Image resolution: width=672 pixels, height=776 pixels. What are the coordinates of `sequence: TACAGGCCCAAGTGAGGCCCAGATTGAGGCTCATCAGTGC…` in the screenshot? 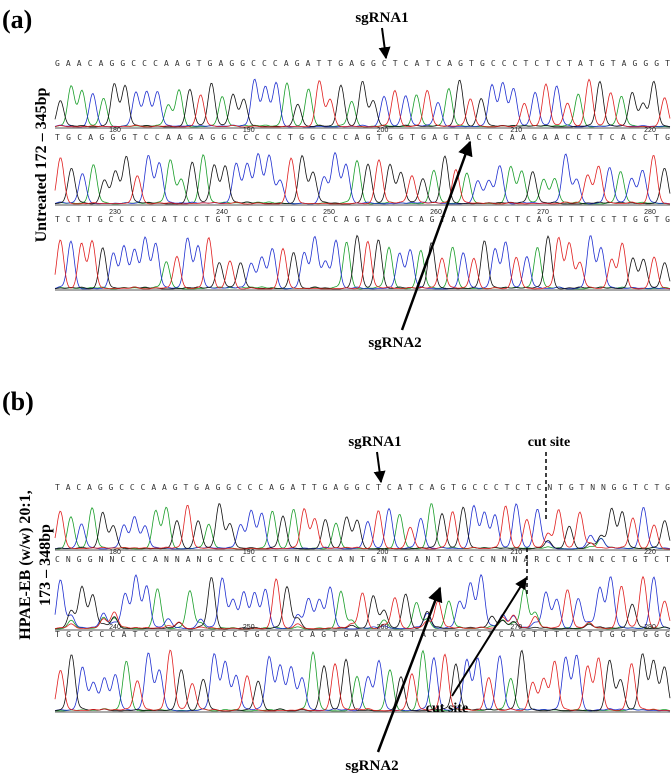 It's located at (362, 487).